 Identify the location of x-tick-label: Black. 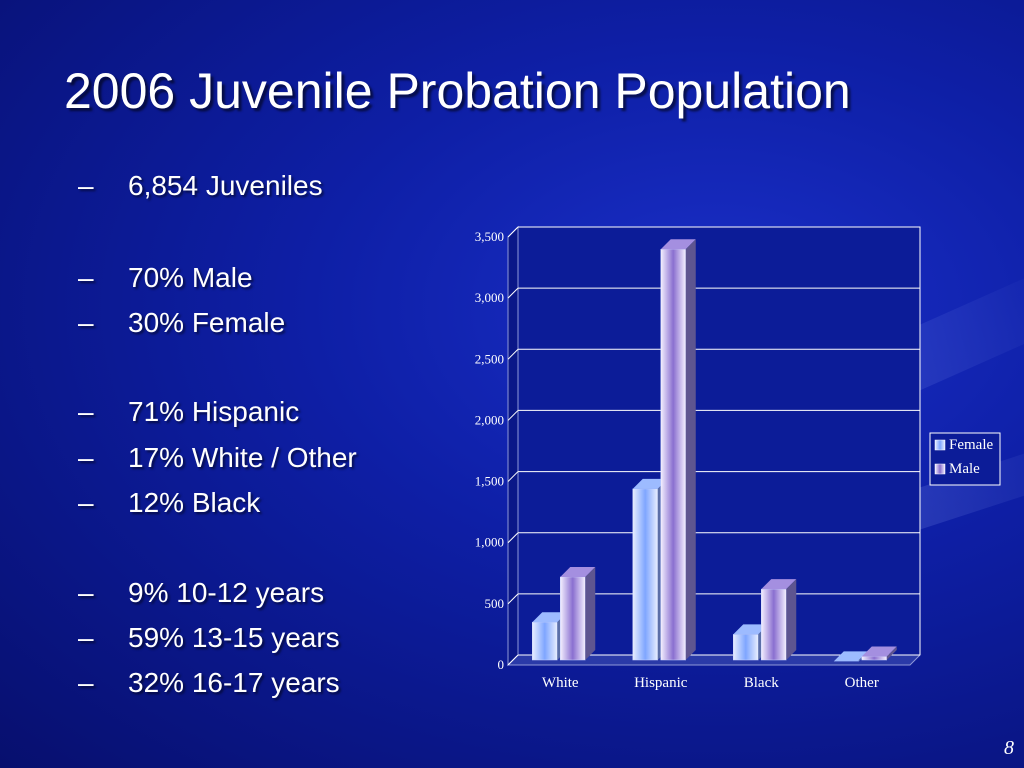
(761, 683).